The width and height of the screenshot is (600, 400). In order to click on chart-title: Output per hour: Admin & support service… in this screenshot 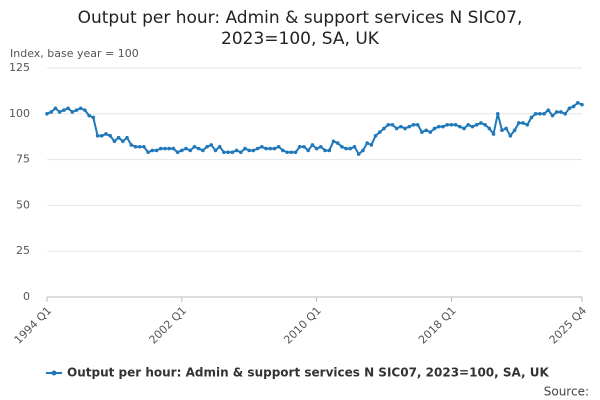, I will do `click(300, 28)`.